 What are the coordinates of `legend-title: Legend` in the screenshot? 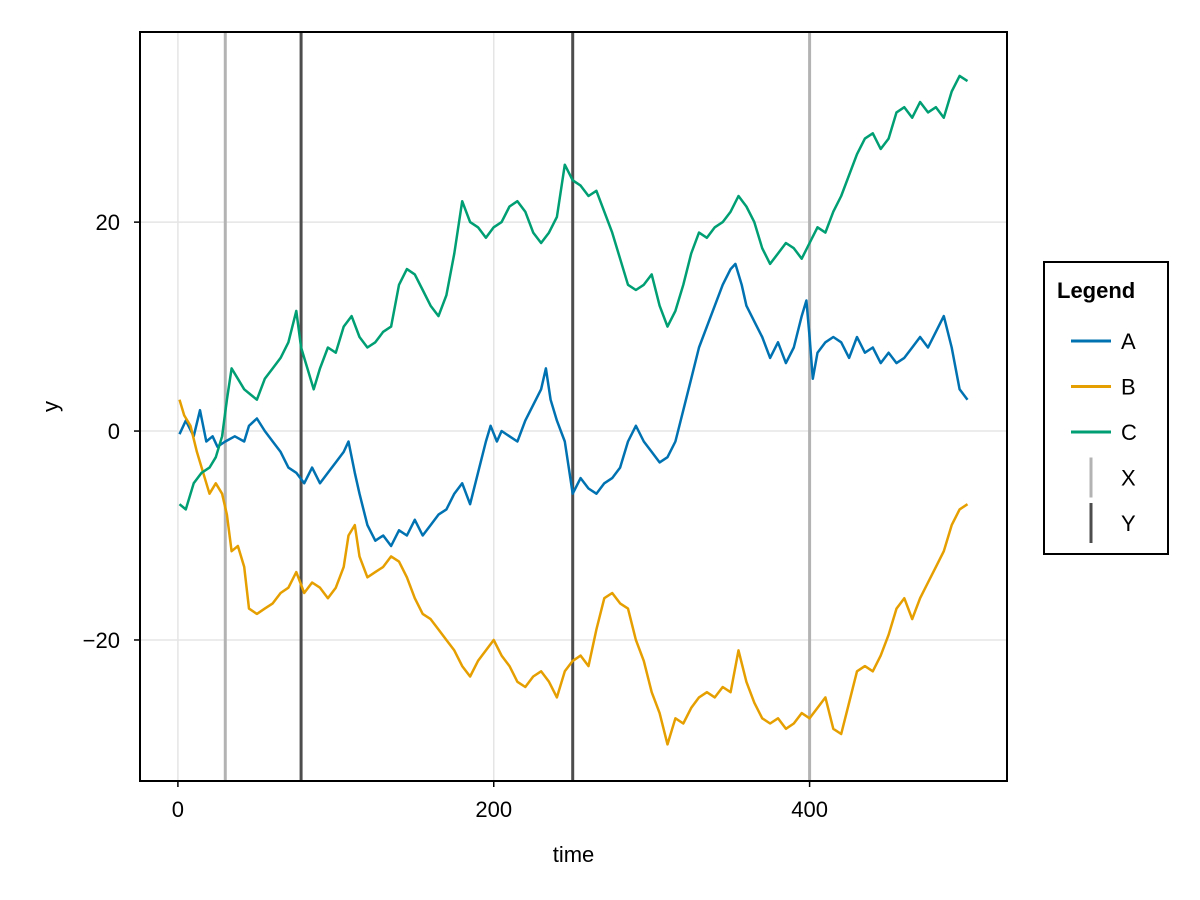 It's located at (1096, 290).